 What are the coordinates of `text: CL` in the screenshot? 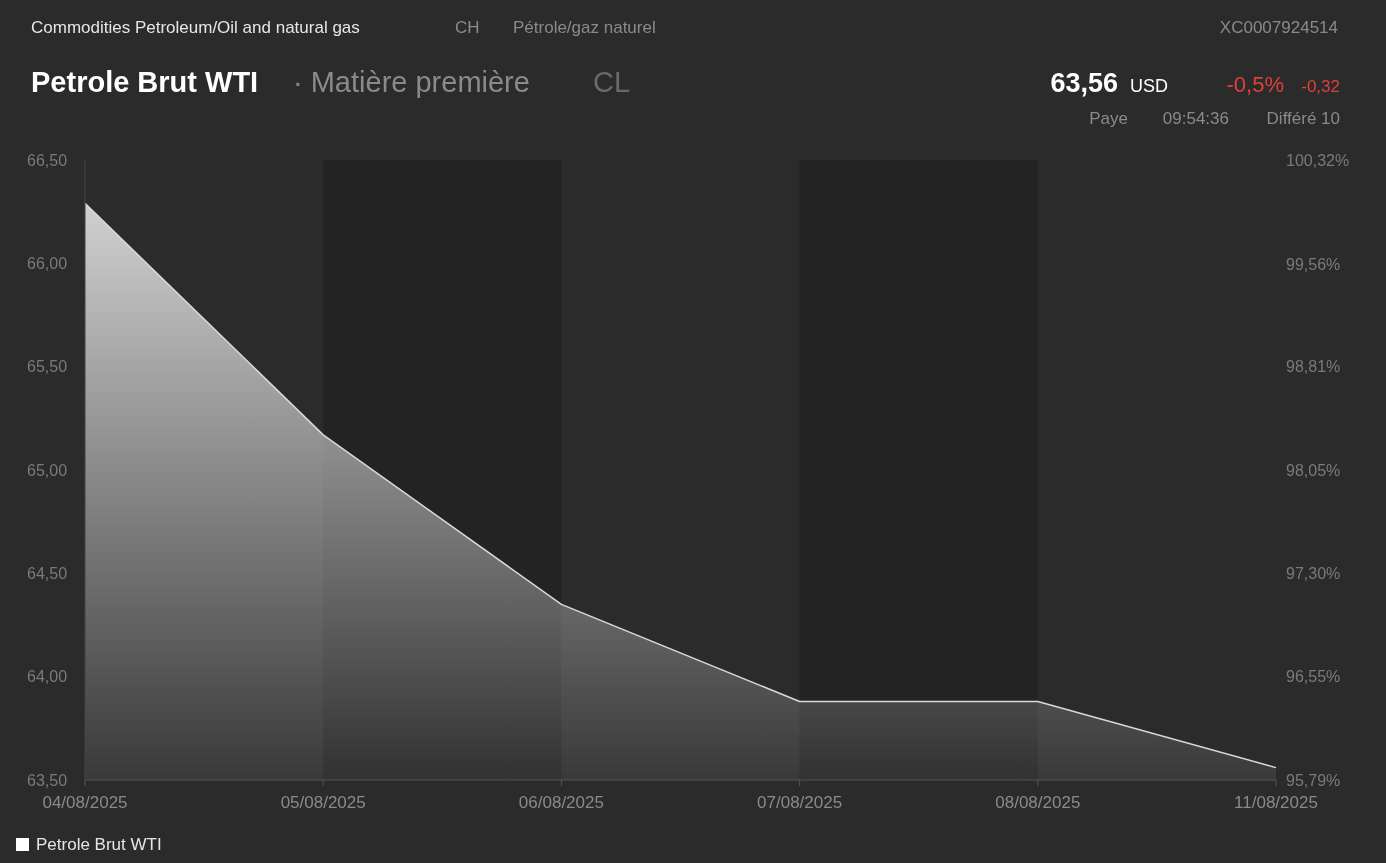 It's located at (612, 82).